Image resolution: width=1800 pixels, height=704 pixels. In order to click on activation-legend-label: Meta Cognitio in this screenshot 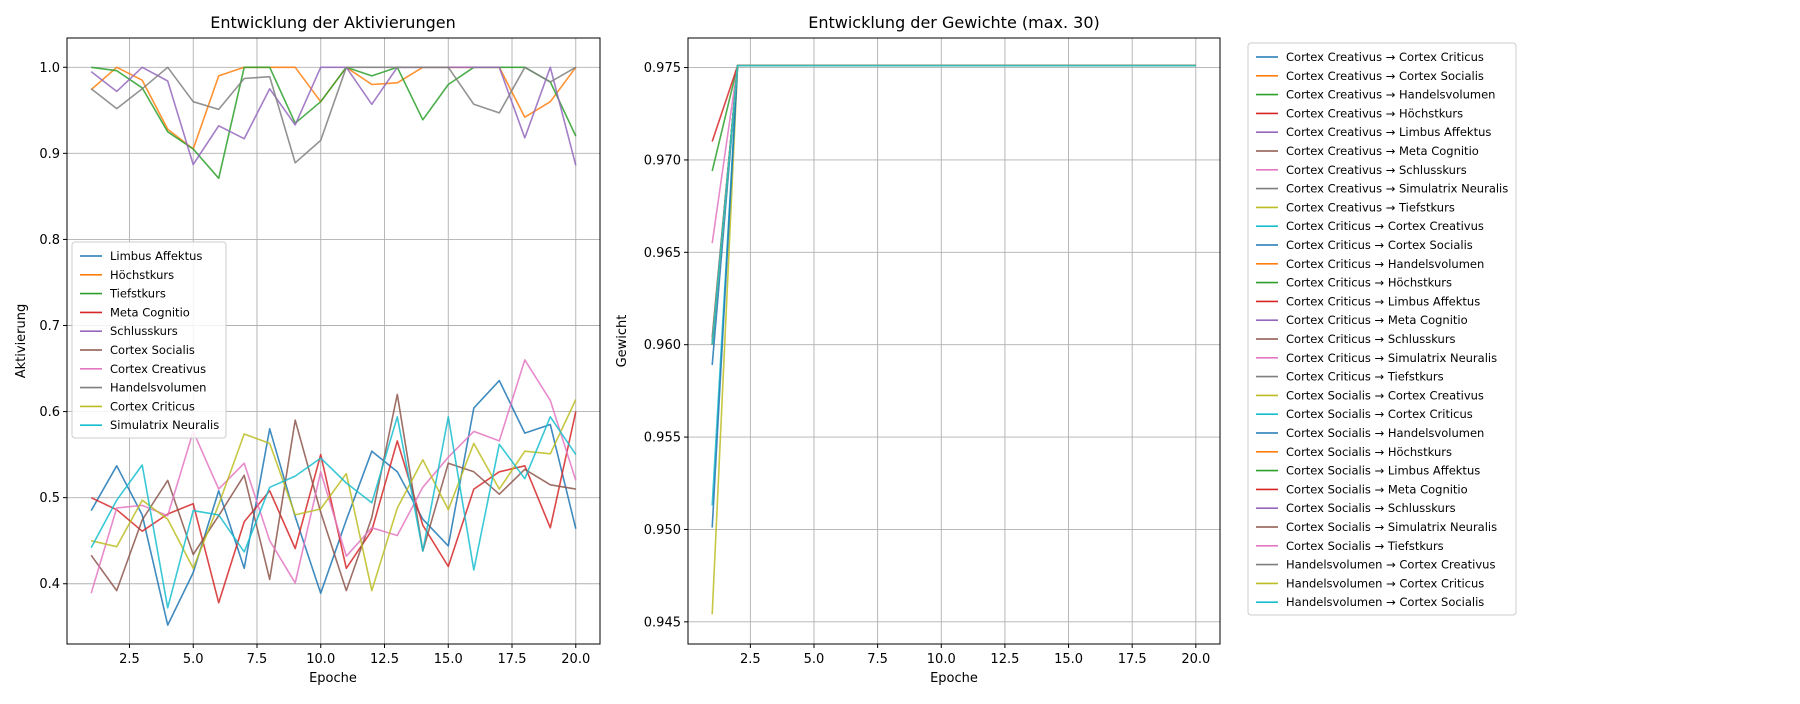, I will do `click(150, 312)`.